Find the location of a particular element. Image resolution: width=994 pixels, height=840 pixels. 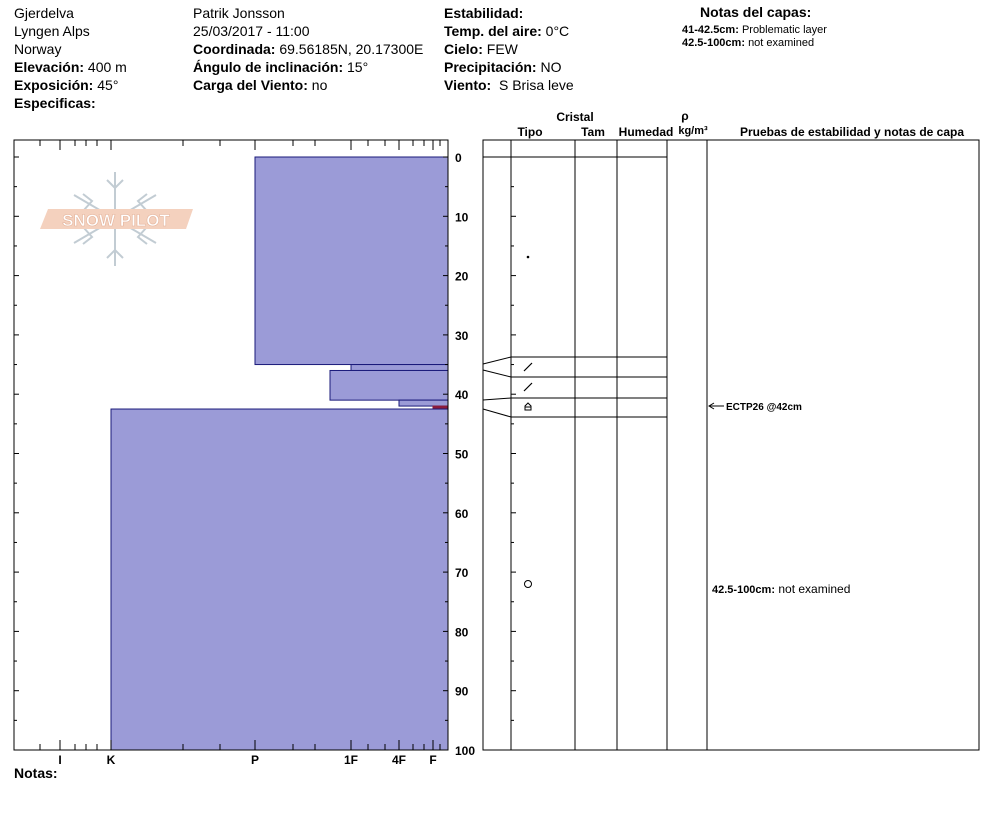

col-type-header: Tipo is located at coordinates (529, 132).